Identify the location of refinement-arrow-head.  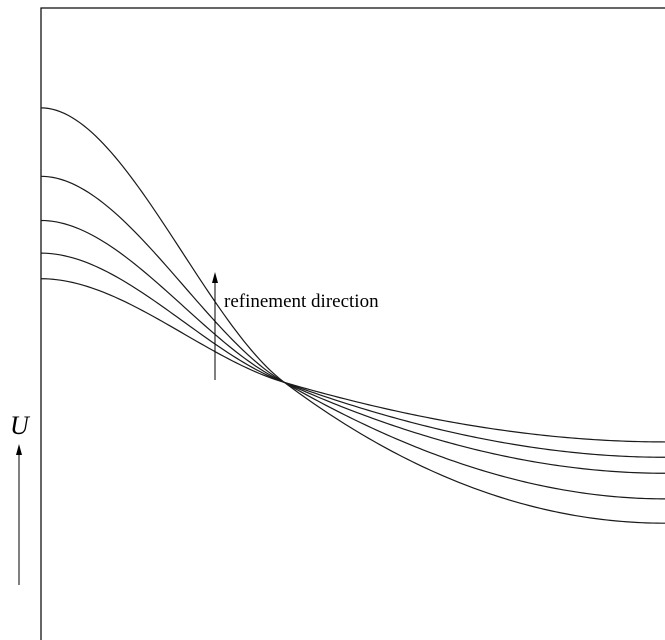
(215, 277).